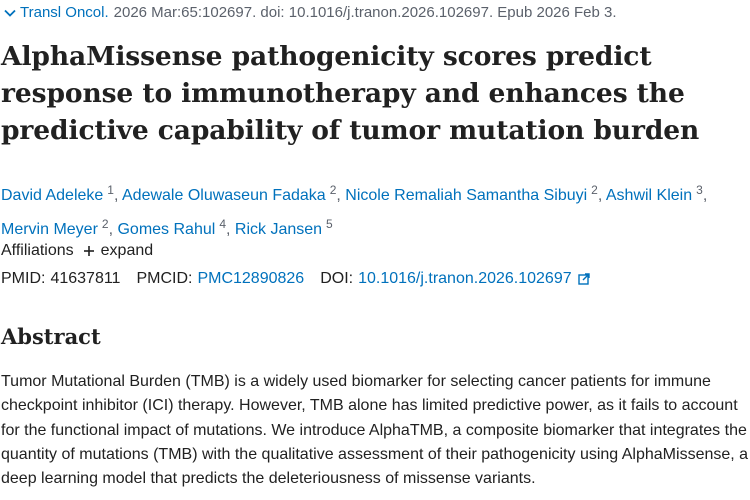 This screenshot has width=750, height=500. Describe the element at coordinates (164, 278) in the screenshot. I see `pmcid-label: PMCID:` at that location.